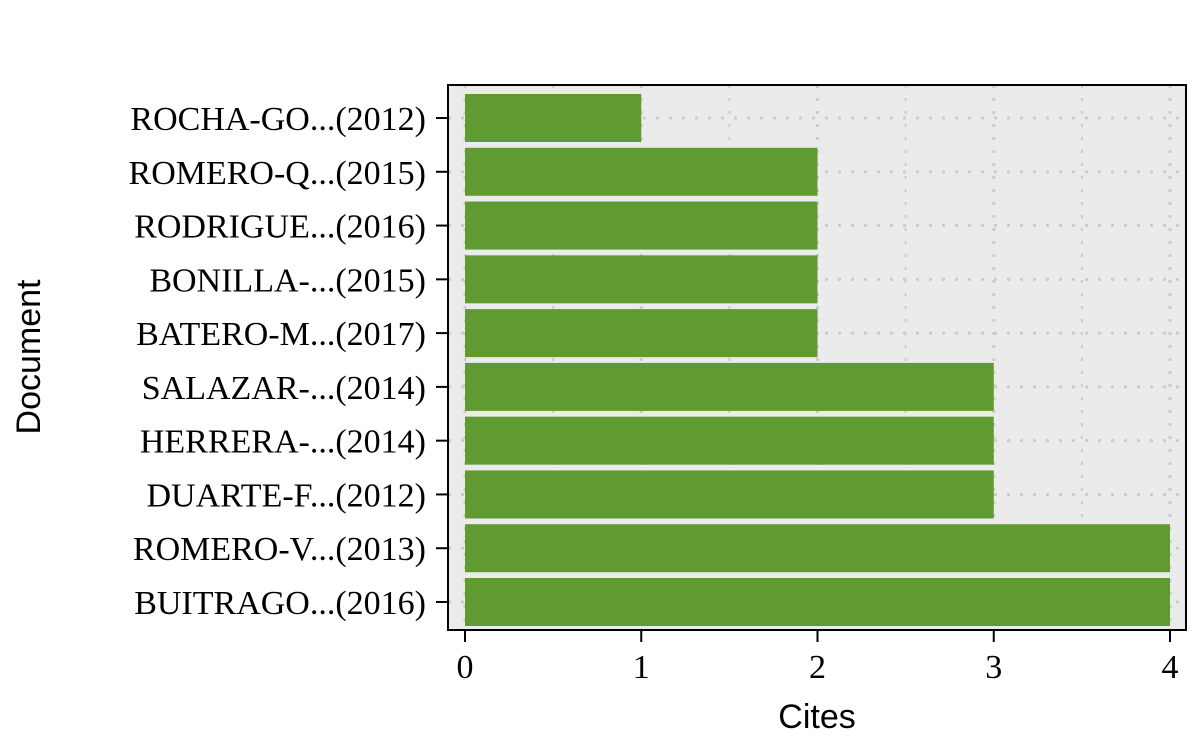  I want to click on x-tick-label: 4, so click(1170, 667).